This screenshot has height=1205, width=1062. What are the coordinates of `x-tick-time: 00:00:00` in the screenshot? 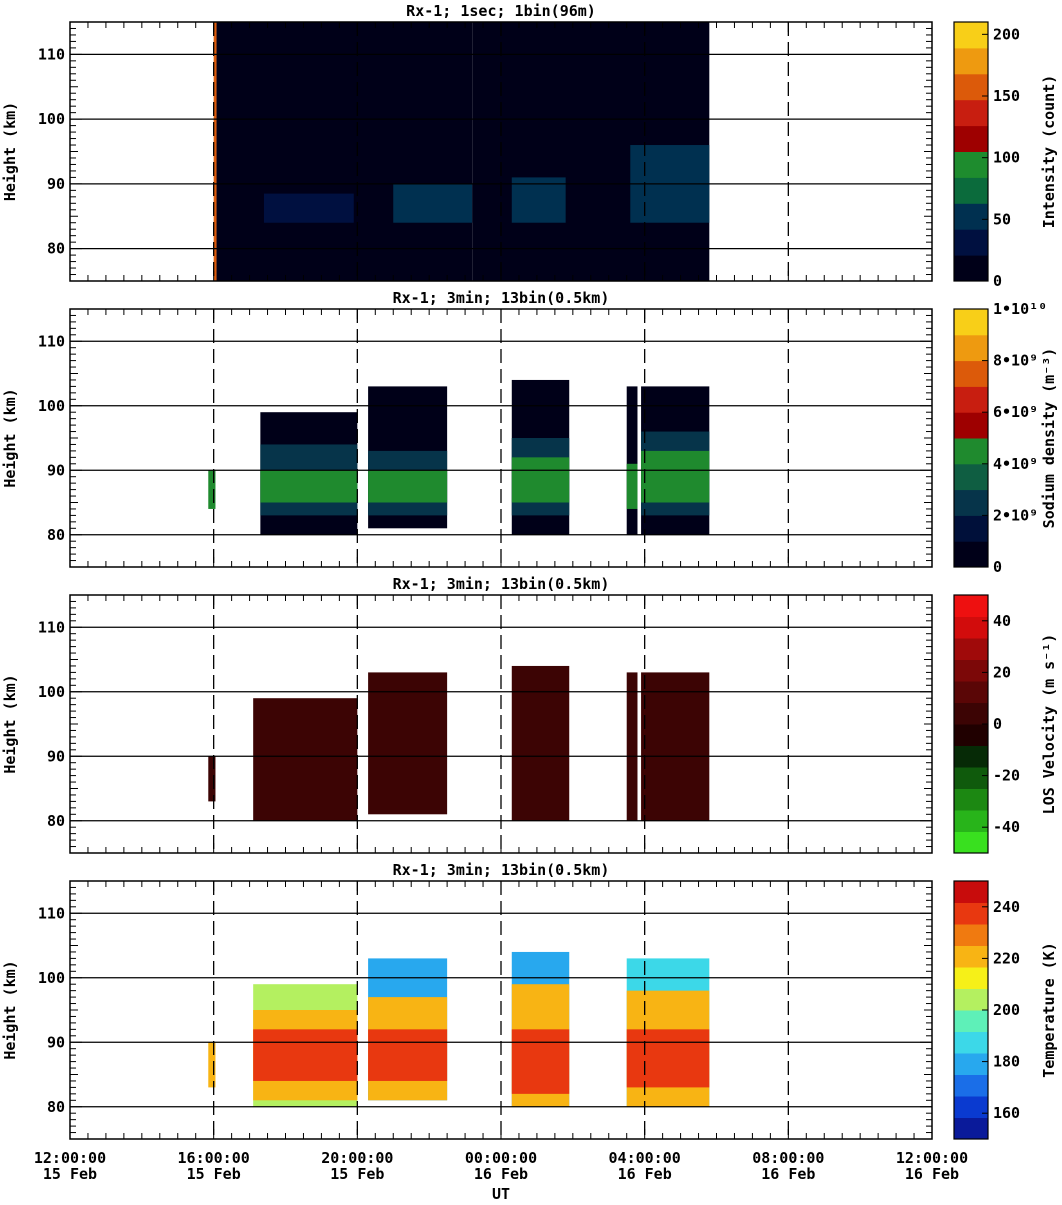 It's located at (501, 1158).